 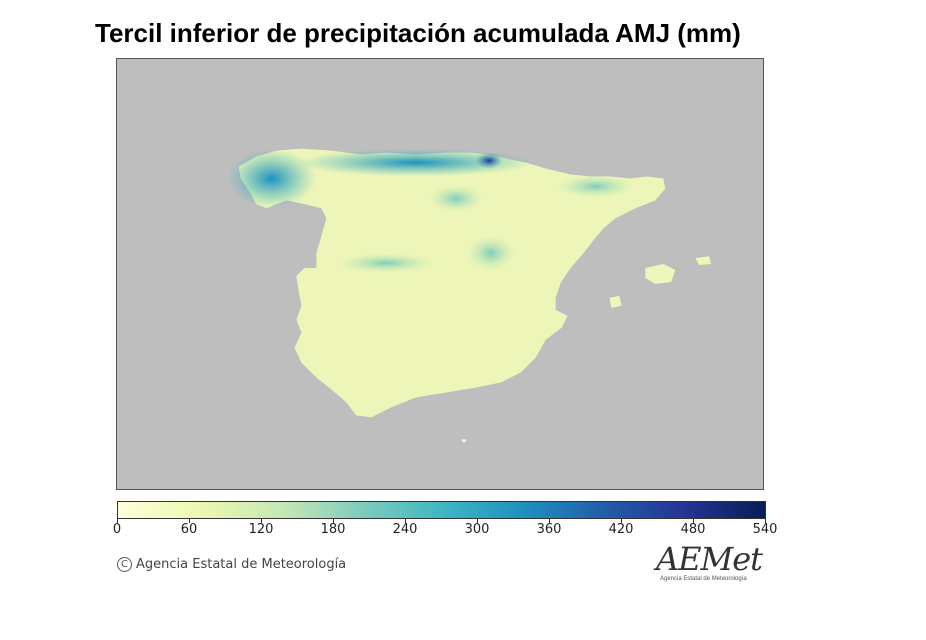 What do you see at coordinates (456, 198) in the screenshot?
I see `north-plateau-zone` at bounding box center [456, 198].